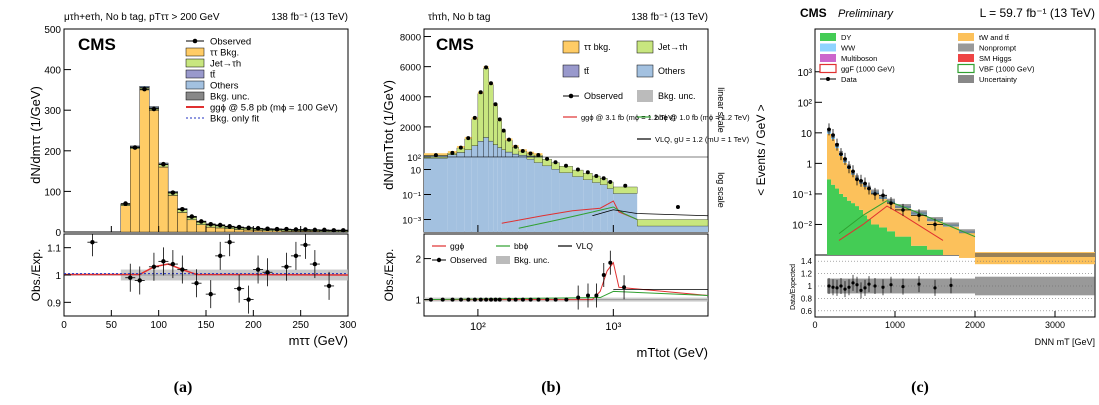  I want to click on tick-label: 200, so click(52, 152).